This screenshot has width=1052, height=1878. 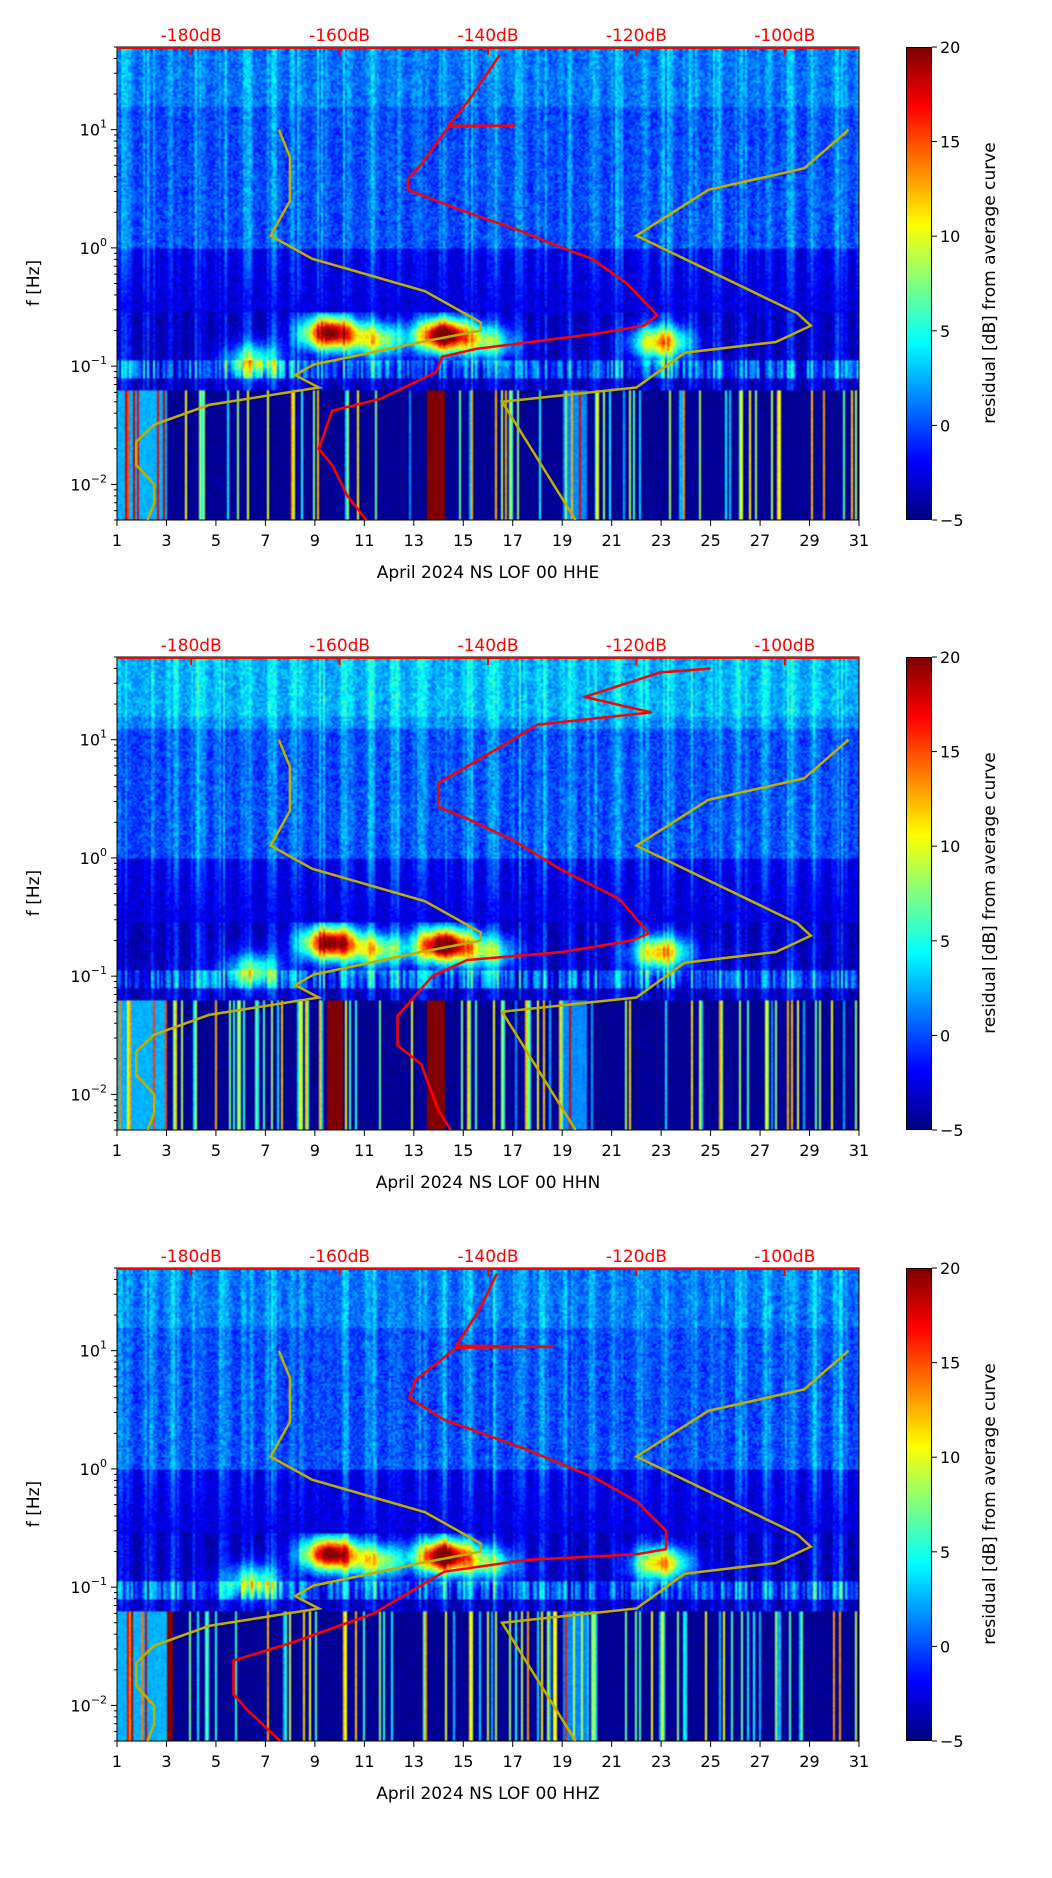 I want to click on x-axis-label: April 2024 NS LOF 00 HHZ, so click(x=488, y=1794).